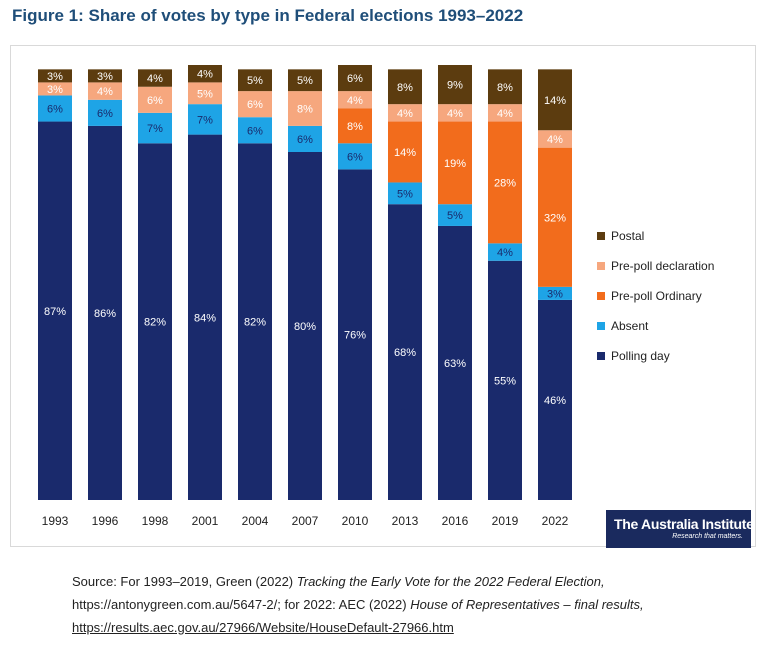 The image size is (765, 647). What do you see at coordinates (662, 266) in the screenshot?
I see `legend-label: Pre-poll declaration` at bounding box center [662, 266].